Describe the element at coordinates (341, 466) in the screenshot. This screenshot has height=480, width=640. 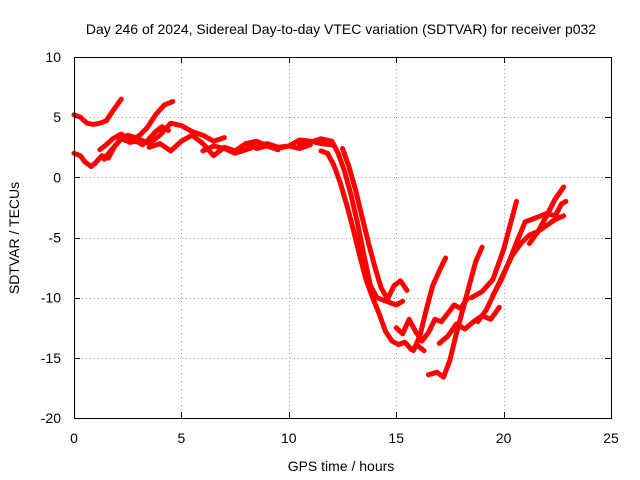
I see `x-axis-label: GPS time / hours` at that location.